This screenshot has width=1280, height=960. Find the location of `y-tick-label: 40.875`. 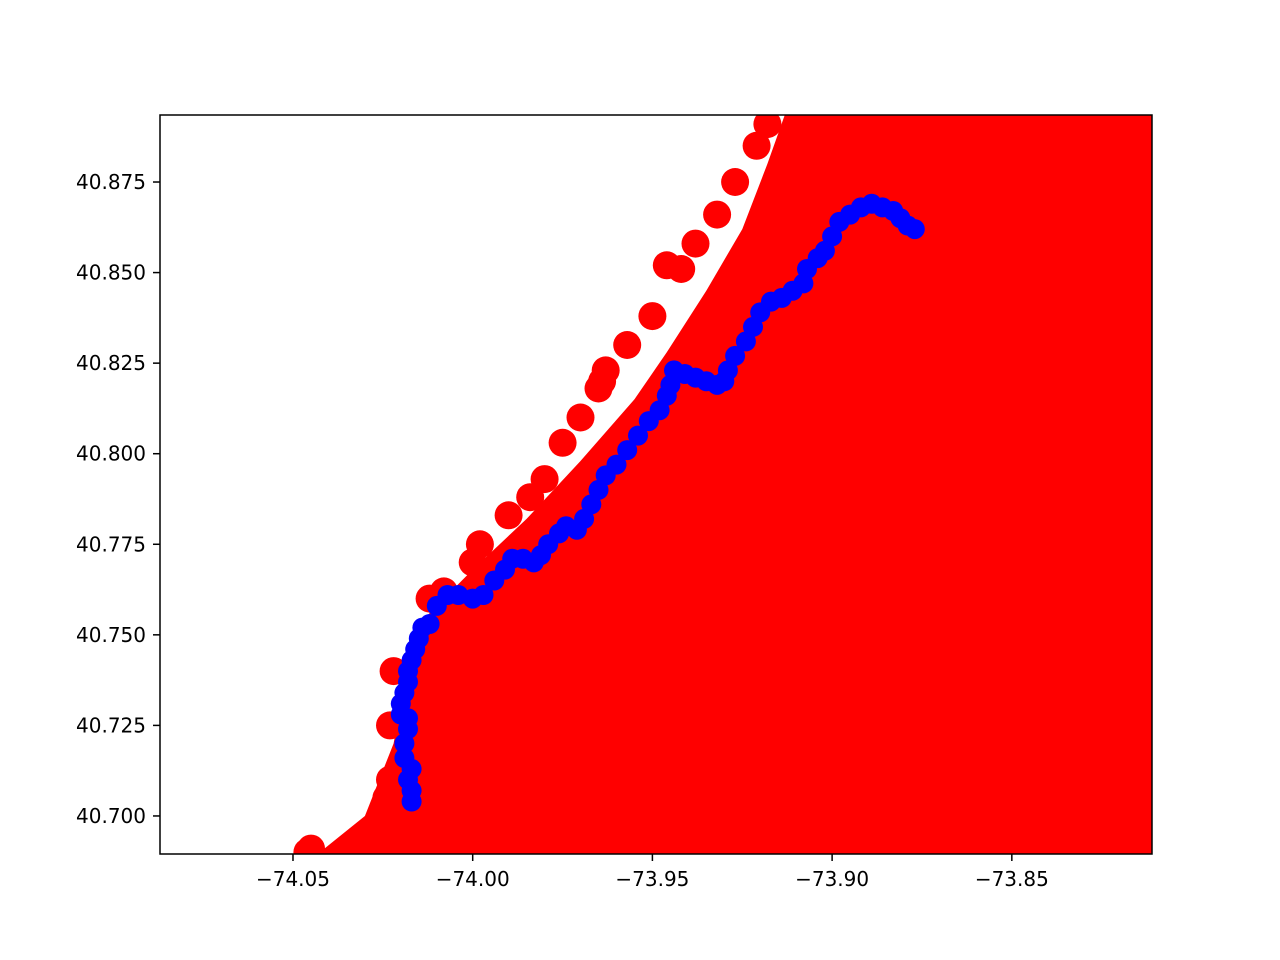

y-tick-label: 40.875 is located at coordinates (111, 182).